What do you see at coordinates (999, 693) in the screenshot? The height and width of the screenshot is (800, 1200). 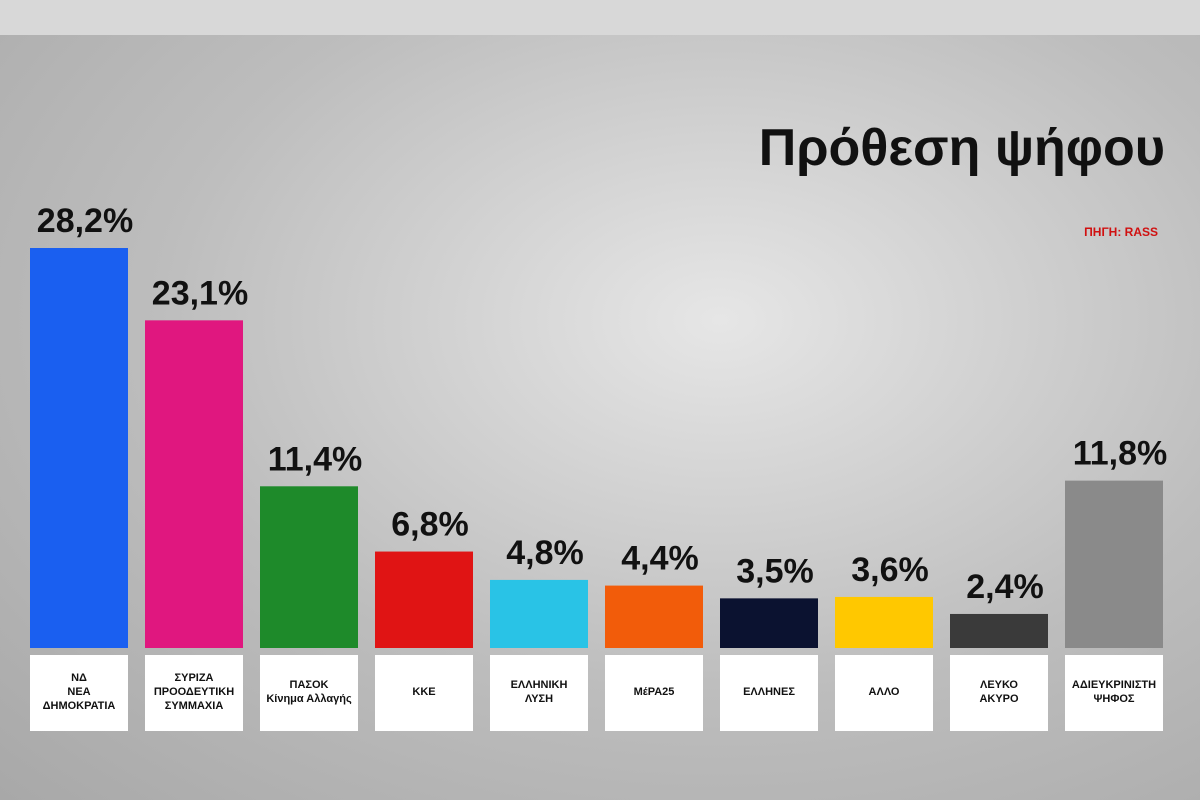 I see `category-label: ΛΕΥΚΟ ΑΚΥΡΟ` at bounding box center [999, 693].